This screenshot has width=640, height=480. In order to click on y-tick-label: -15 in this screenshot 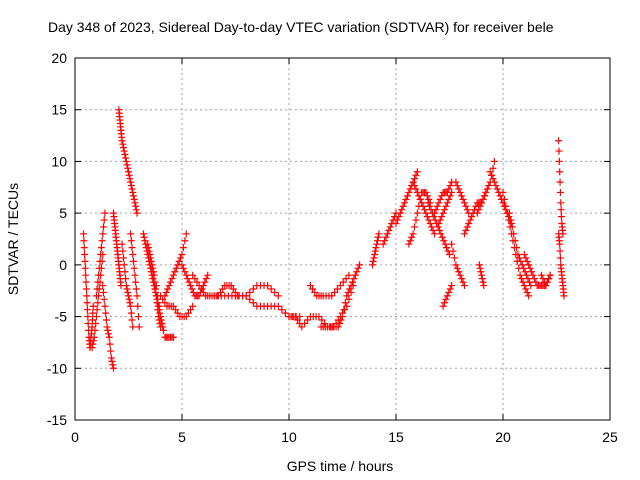, I will do `click(57, 420)`.